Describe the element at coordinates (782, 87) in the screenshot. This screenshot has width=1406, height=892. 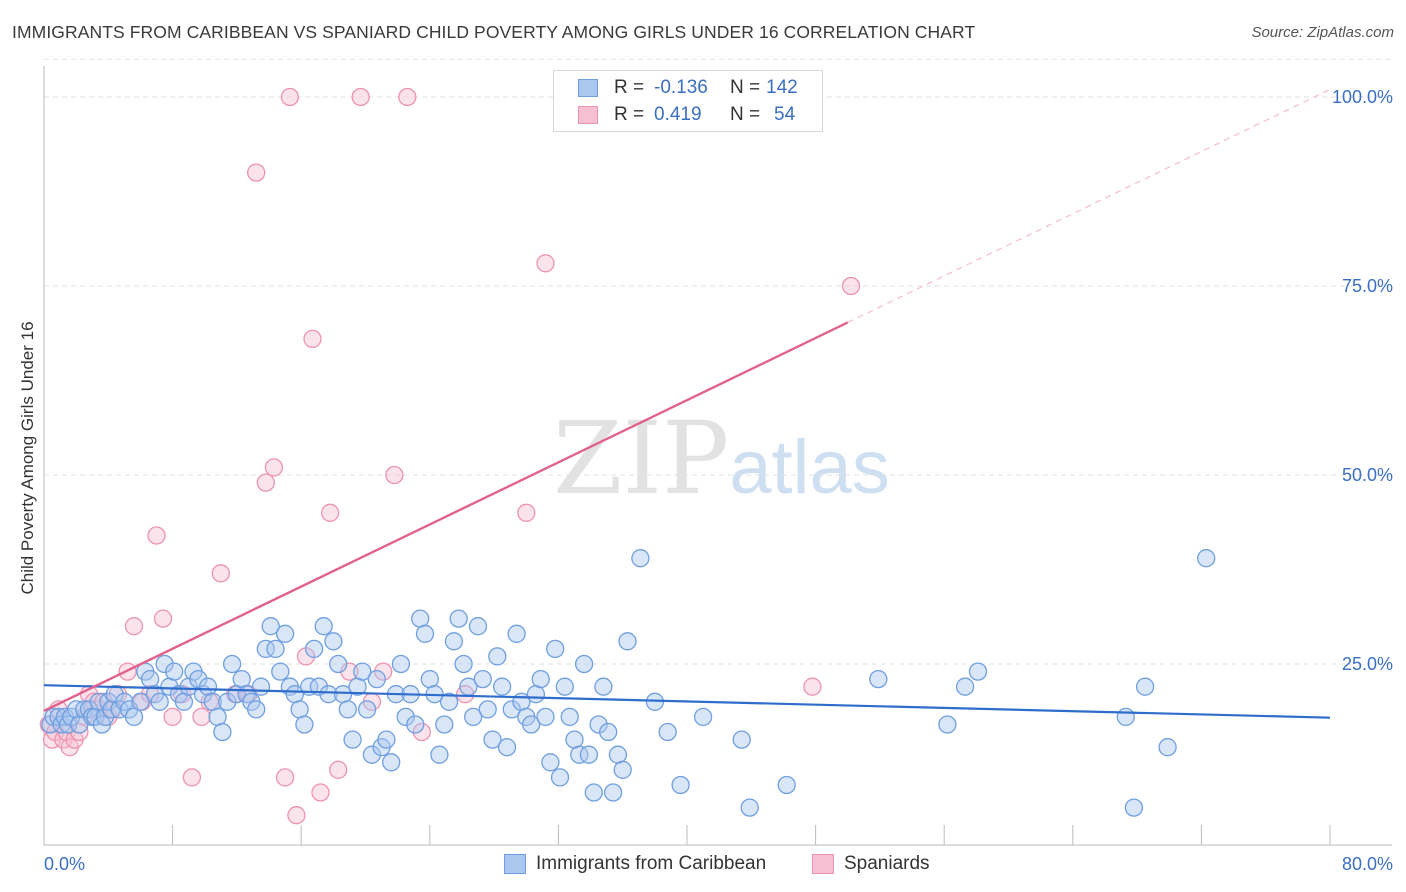
I see `legend-n-value-caribbean: 142` at that location.